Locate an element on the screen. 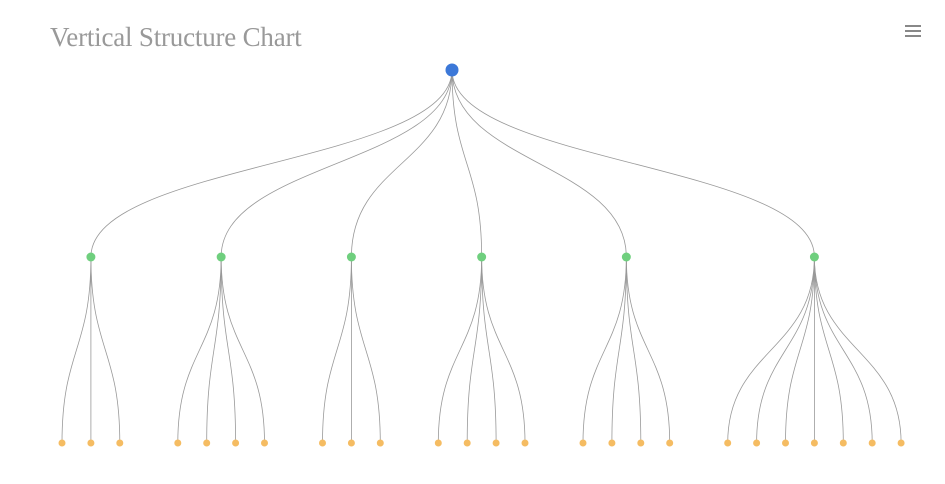 This screenshot has height=484, width=945. hamburger-menu-icon is located at coordinates (913, 31).